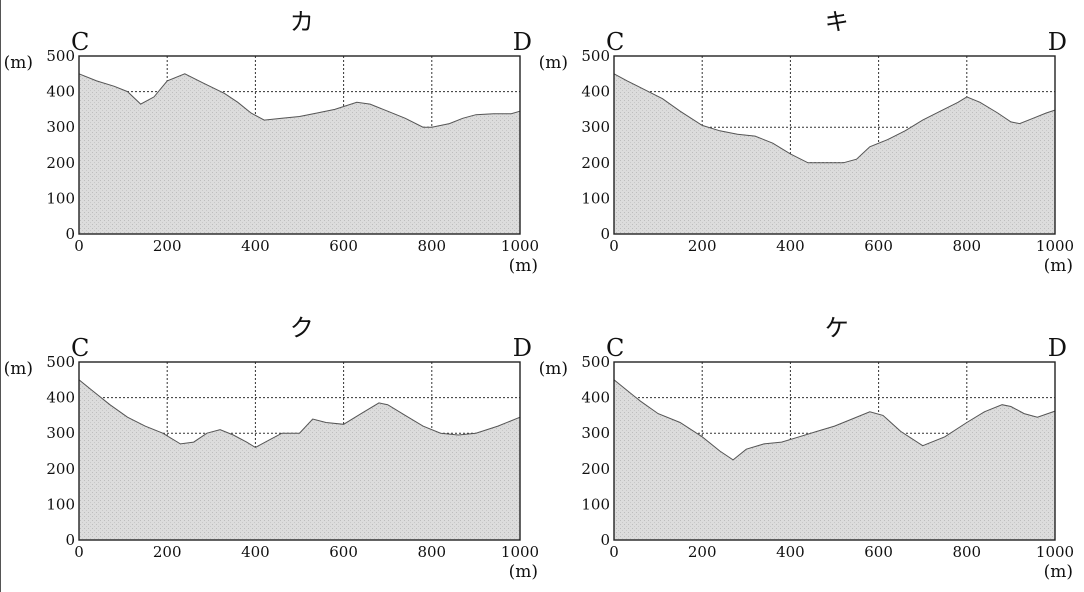  What do you see at coordinates (837, 328) in the screenshot?
I see `panel-title: ケ` at bounding box center [837, 328].